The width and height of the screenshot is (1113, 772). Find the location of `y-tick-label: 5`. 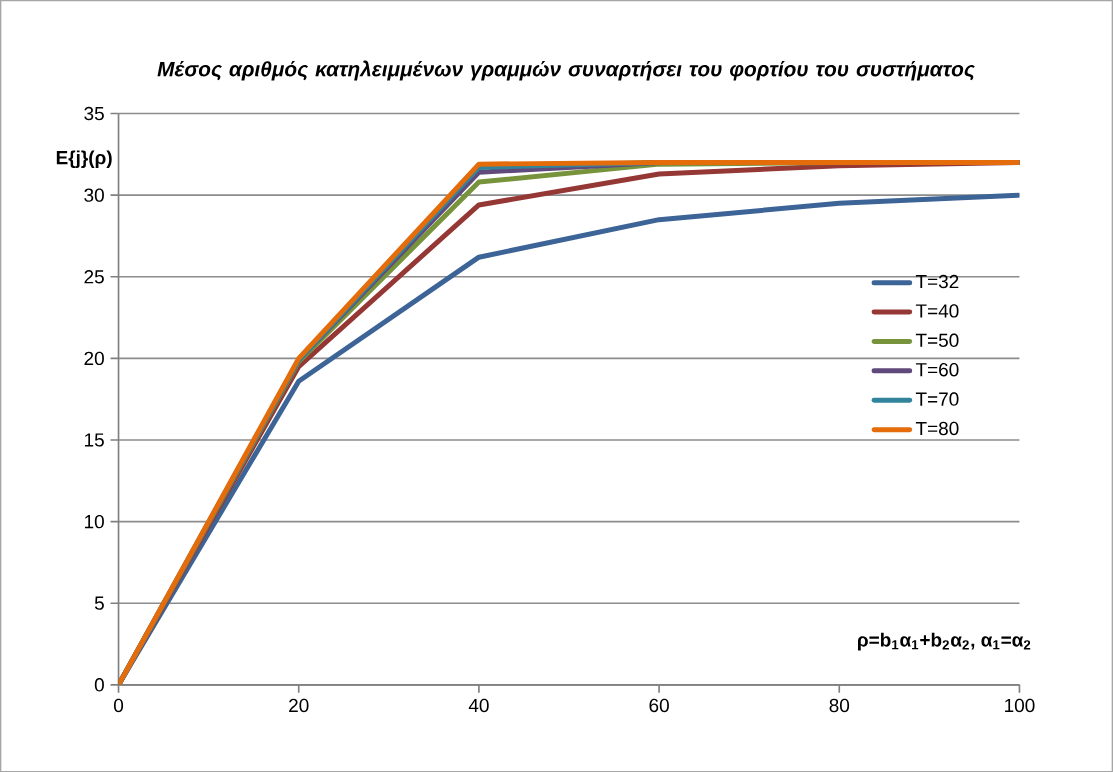

y-tick-label: 5 is located at coordinates (99, 603).